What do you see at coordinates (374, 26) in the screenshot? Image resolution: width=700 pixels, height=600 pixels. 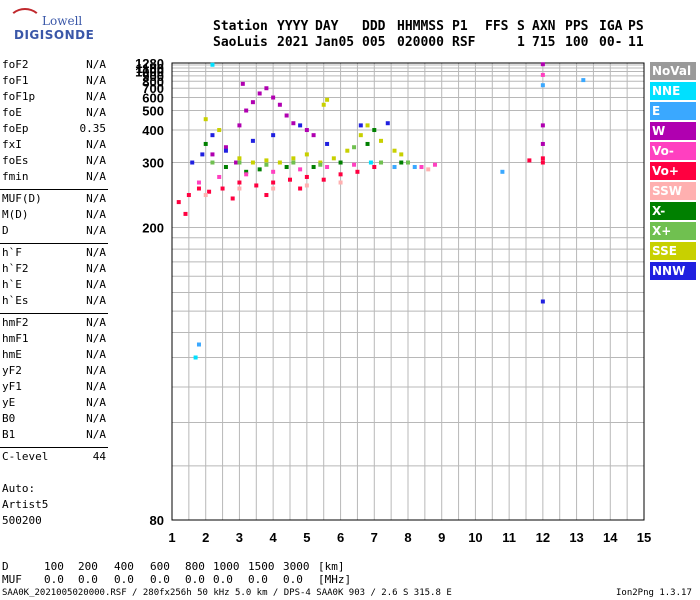 I see `header-ddd-label: DDD` at bounding box center [374, 26].